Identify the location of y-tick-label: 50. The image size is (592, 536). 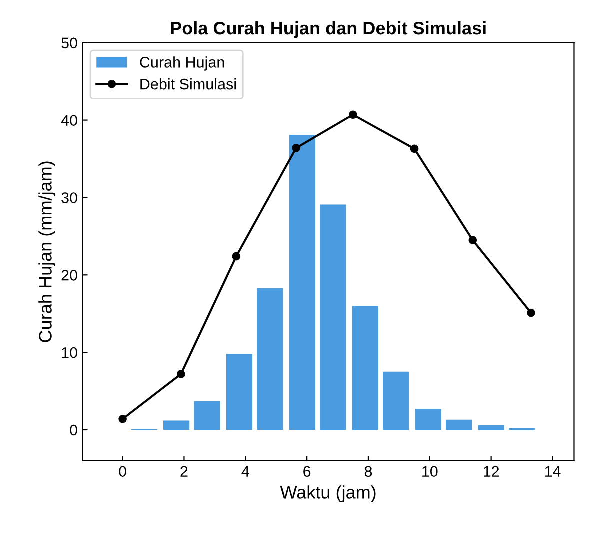
(70, 43).